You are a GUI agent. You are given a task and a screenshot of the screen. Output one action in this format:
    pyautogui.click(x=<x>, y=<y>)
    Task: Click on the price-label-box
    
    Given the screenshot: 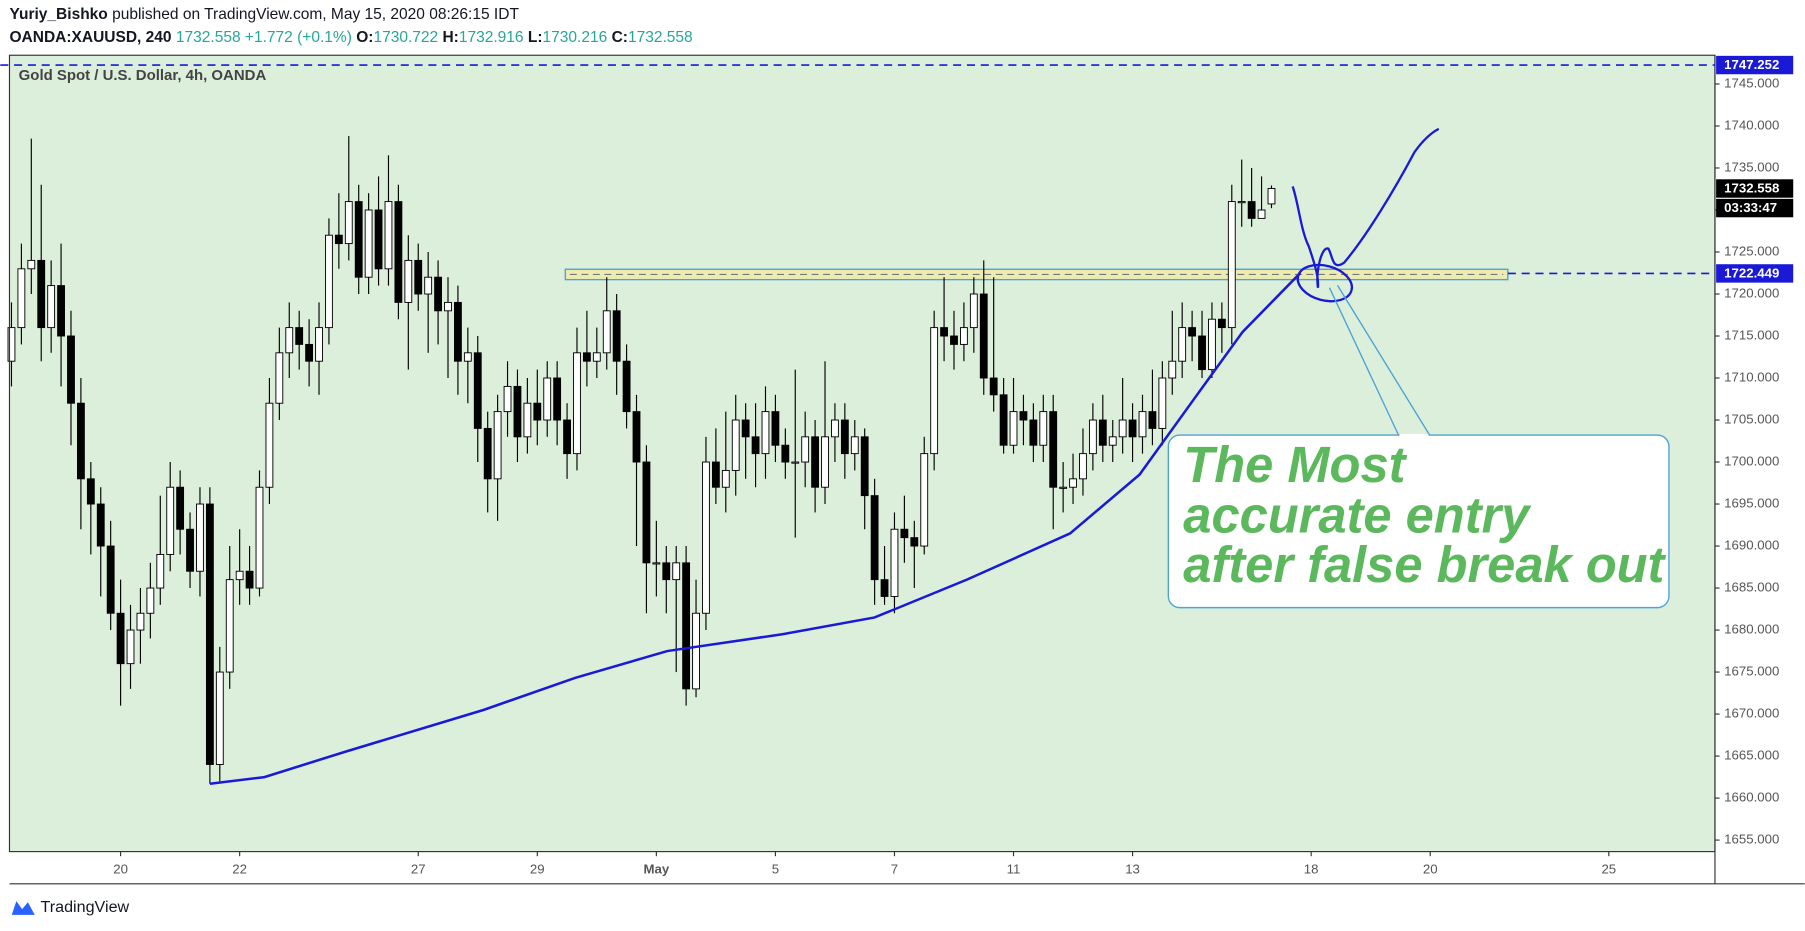 What is the action you would take?
    pyautogui.click(x=1755, y=273)
    